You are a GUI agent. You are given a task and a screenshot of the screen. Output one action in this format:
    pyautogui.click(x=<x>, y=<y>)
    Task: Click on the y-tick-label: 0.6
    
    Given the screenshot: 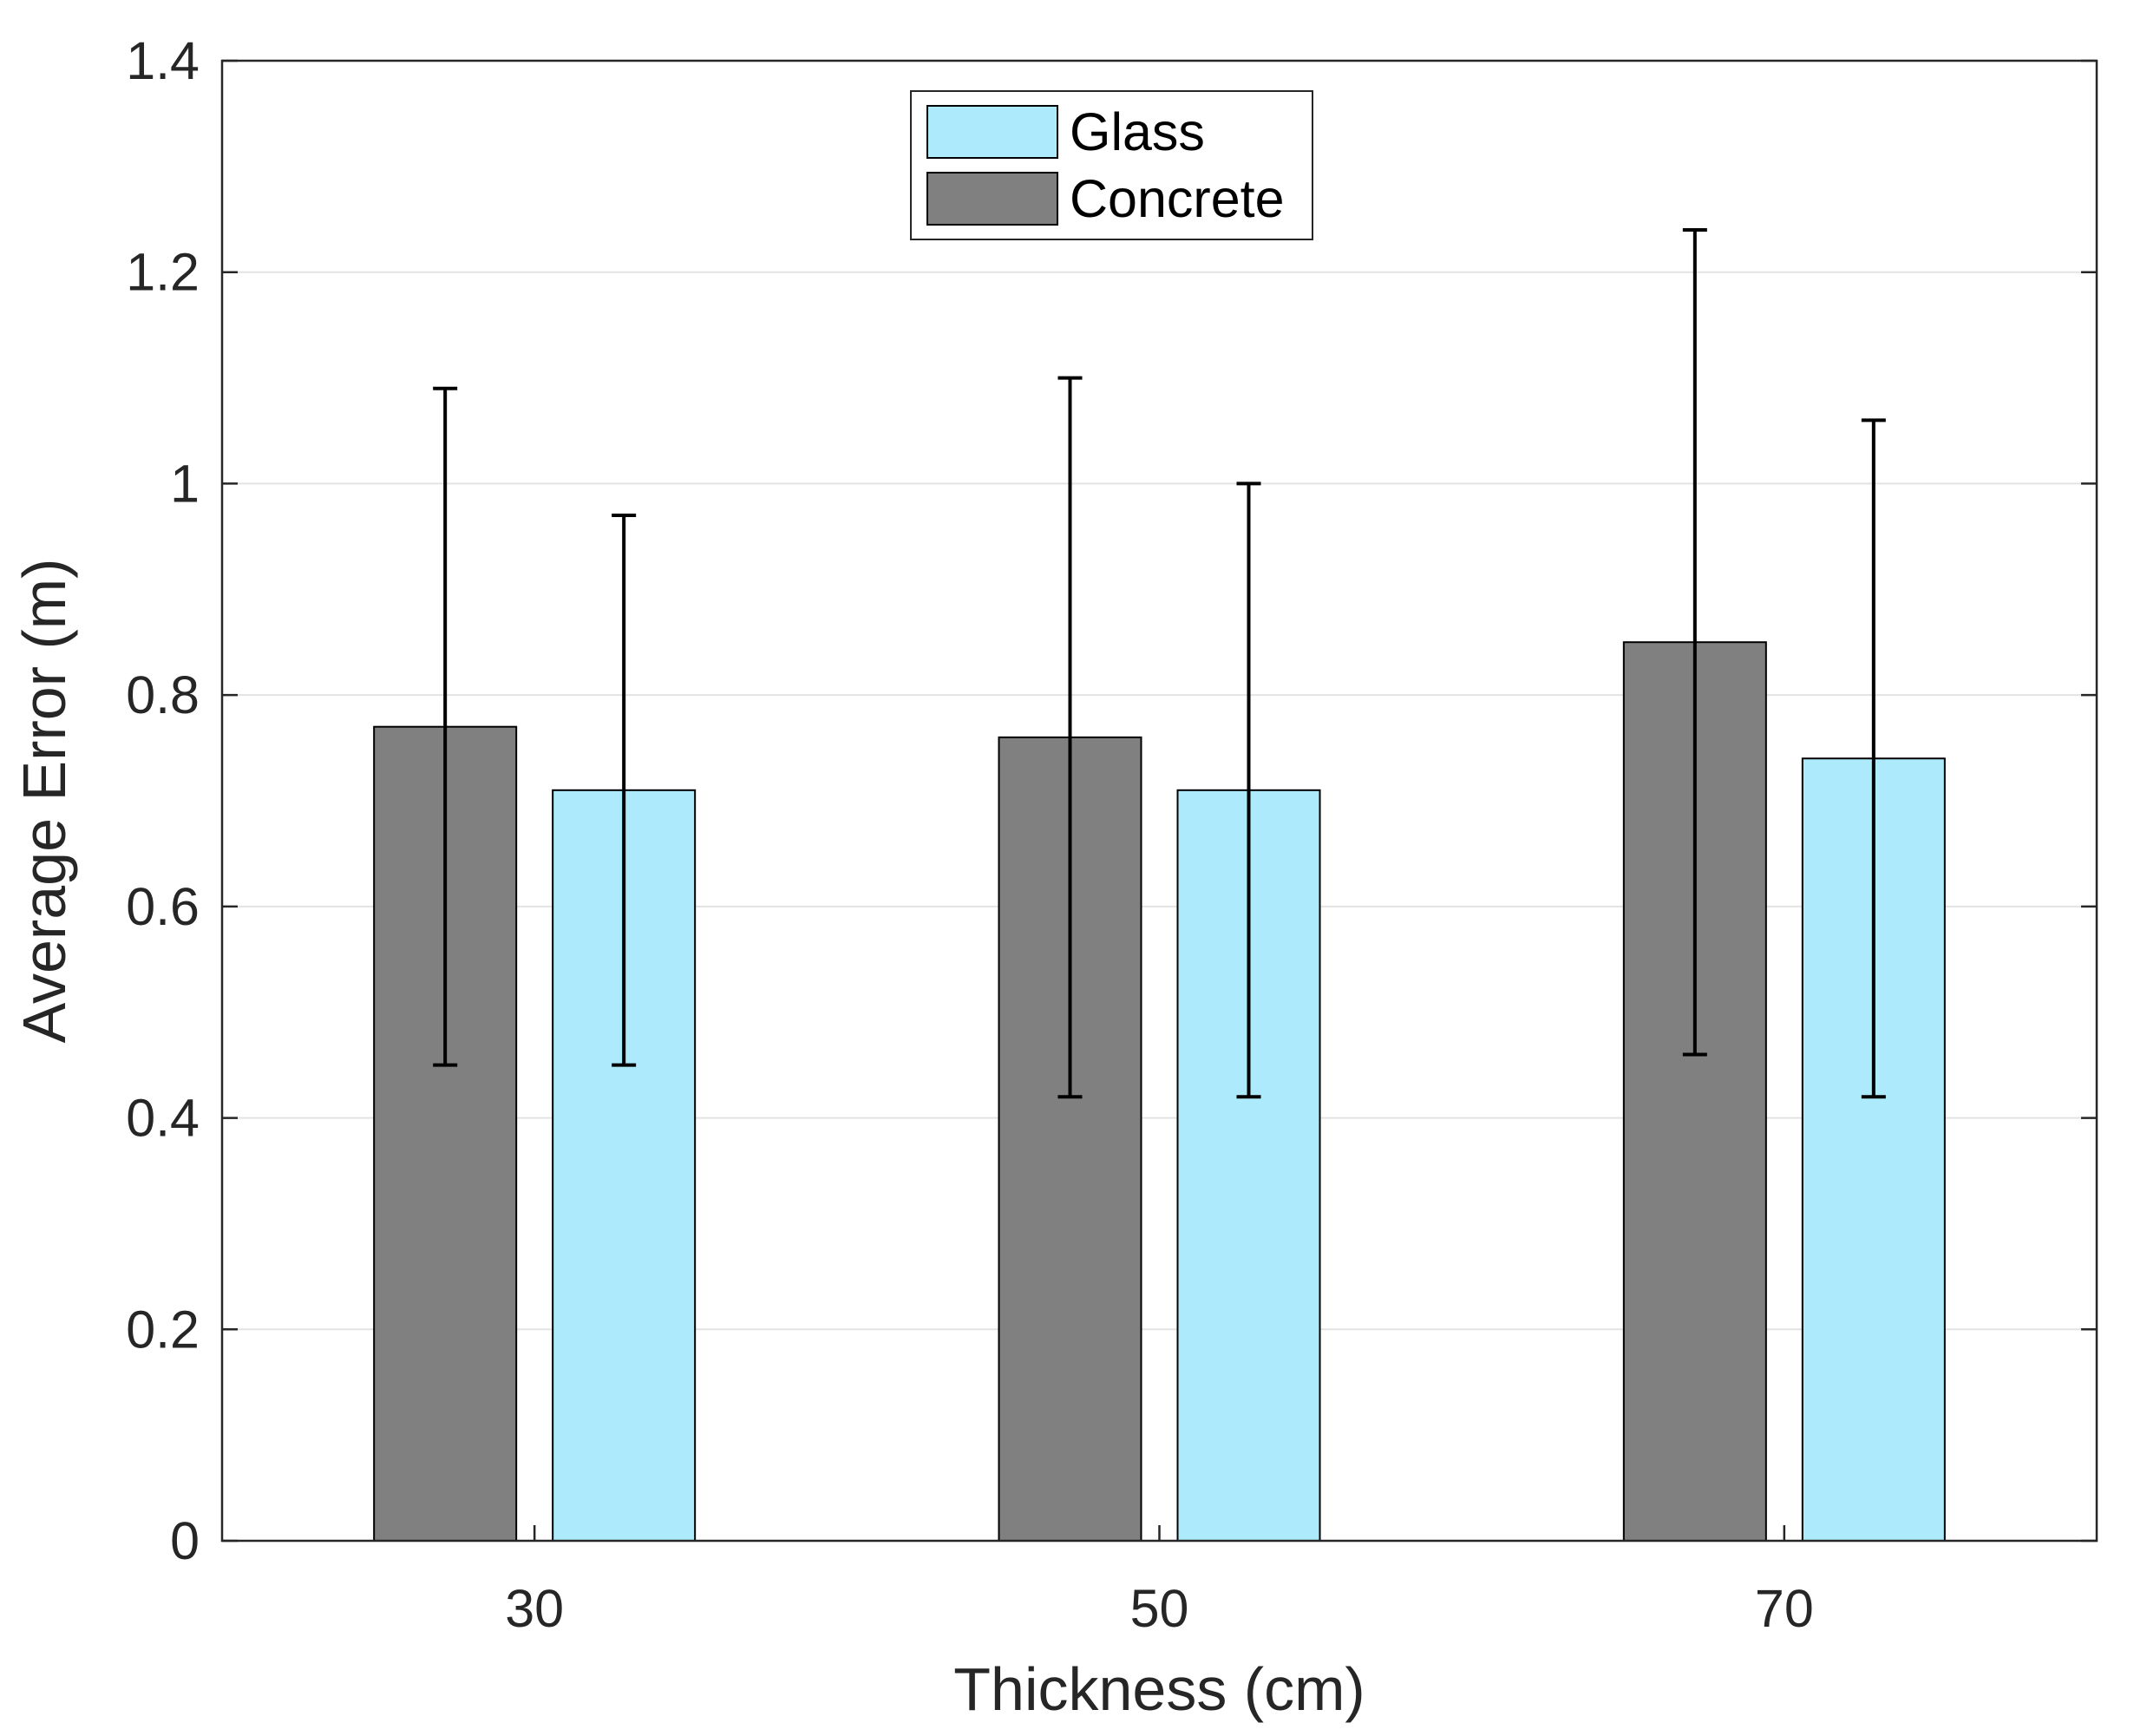 What is the action you would take?
    pyautogui.click(x=163, y=907)
    